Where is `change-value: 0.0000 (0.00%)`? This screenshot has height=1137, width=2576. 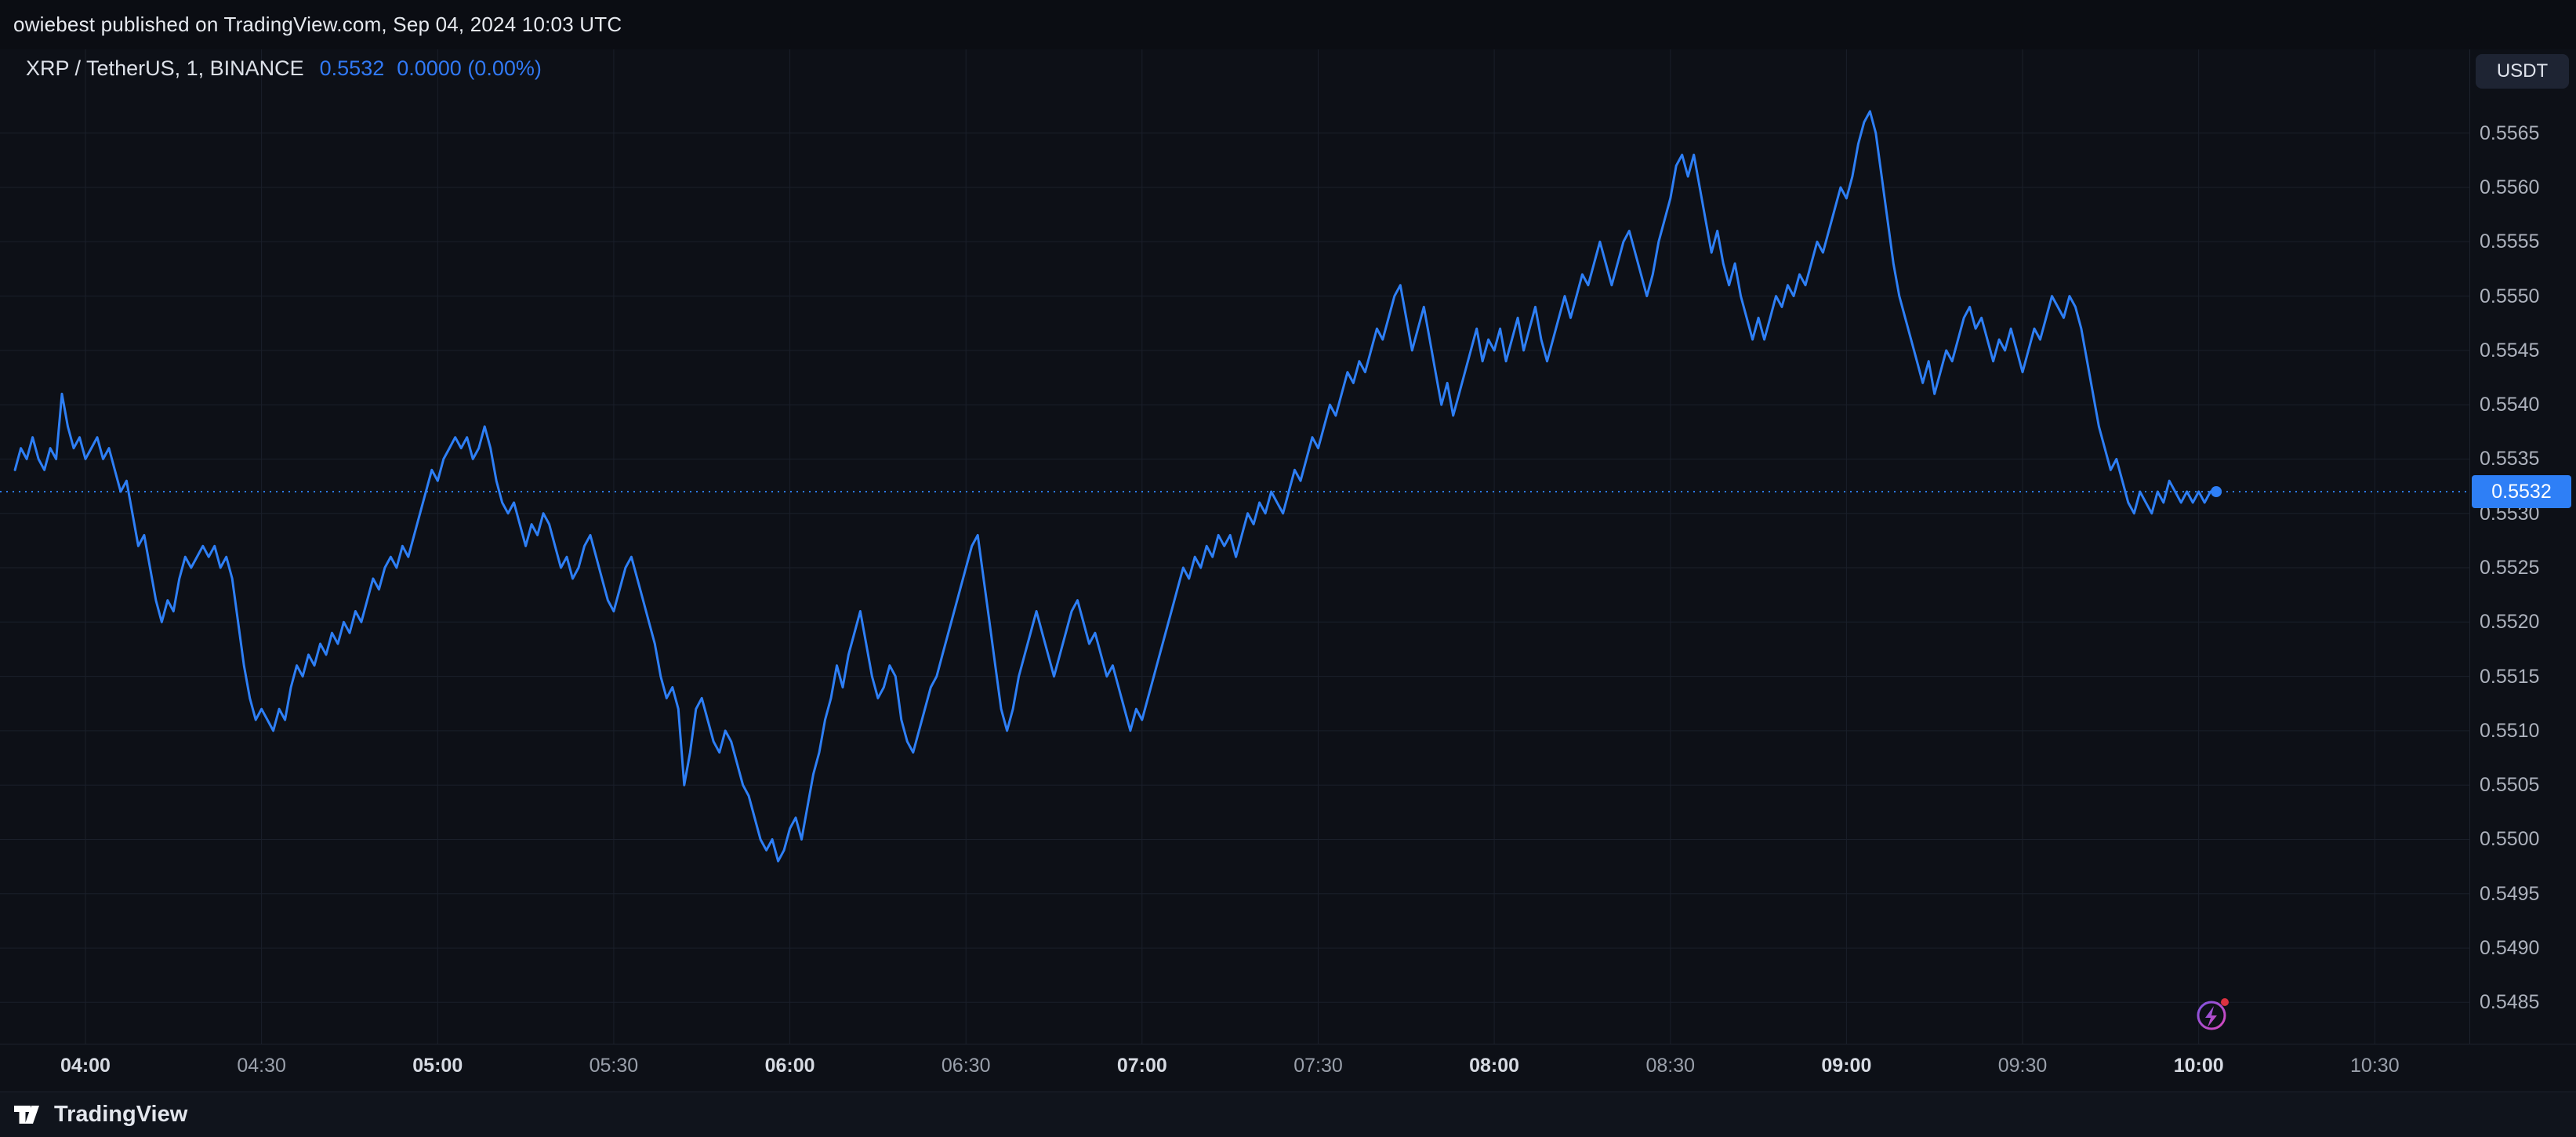 change-value: 0.0000 (0.00%) is located at coordinates (470, 68).